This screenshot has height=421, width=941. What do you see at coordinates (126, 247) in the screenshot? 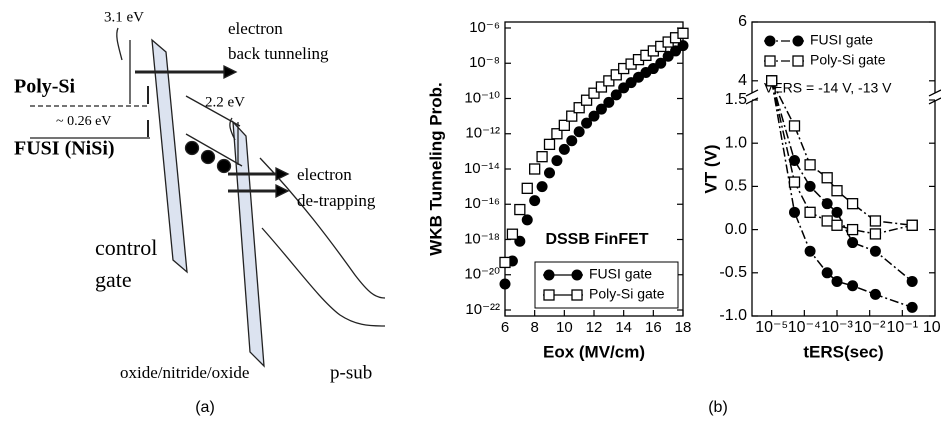
I see `region-label: control` at bounding box center [126, 247].